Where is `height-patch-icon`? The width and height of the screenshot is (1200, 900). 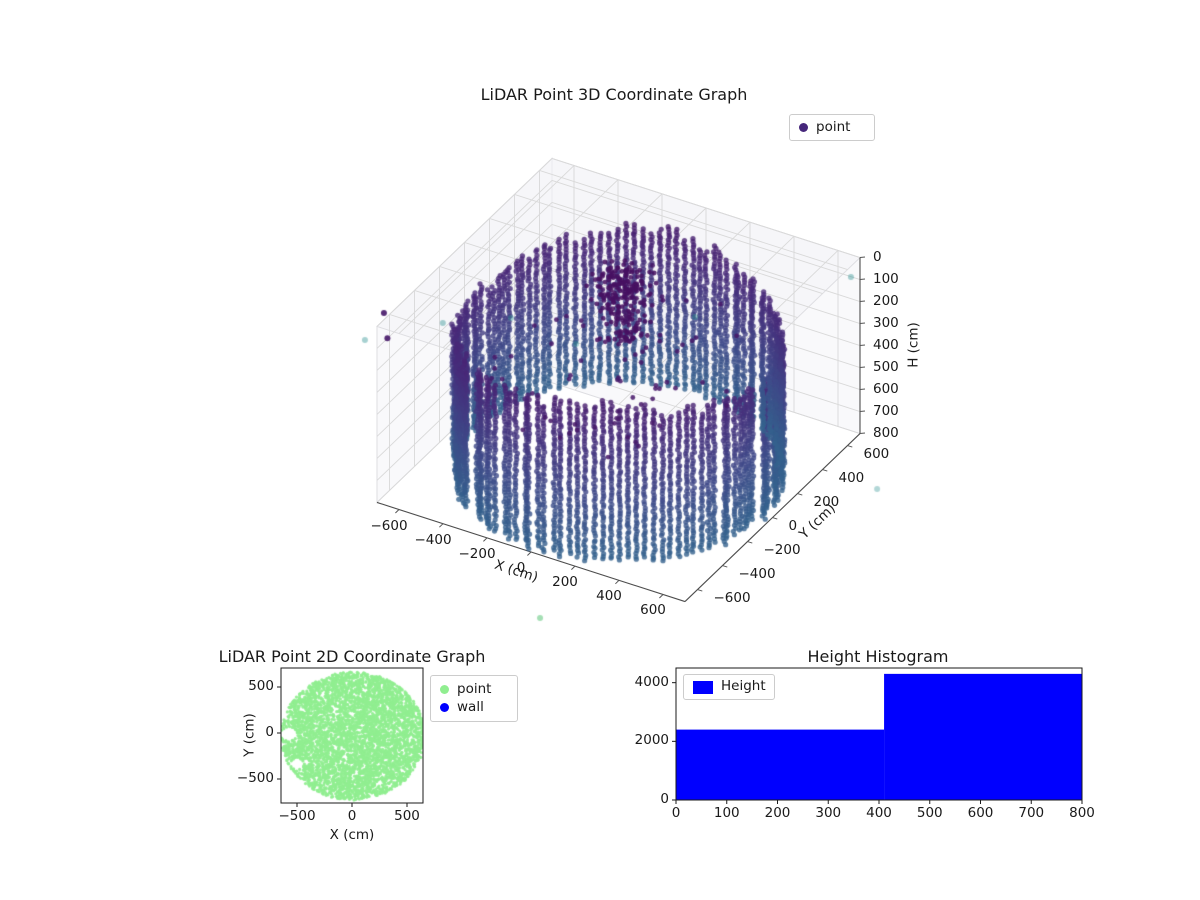
height-patch-icon is located at coordinates (703, 687).